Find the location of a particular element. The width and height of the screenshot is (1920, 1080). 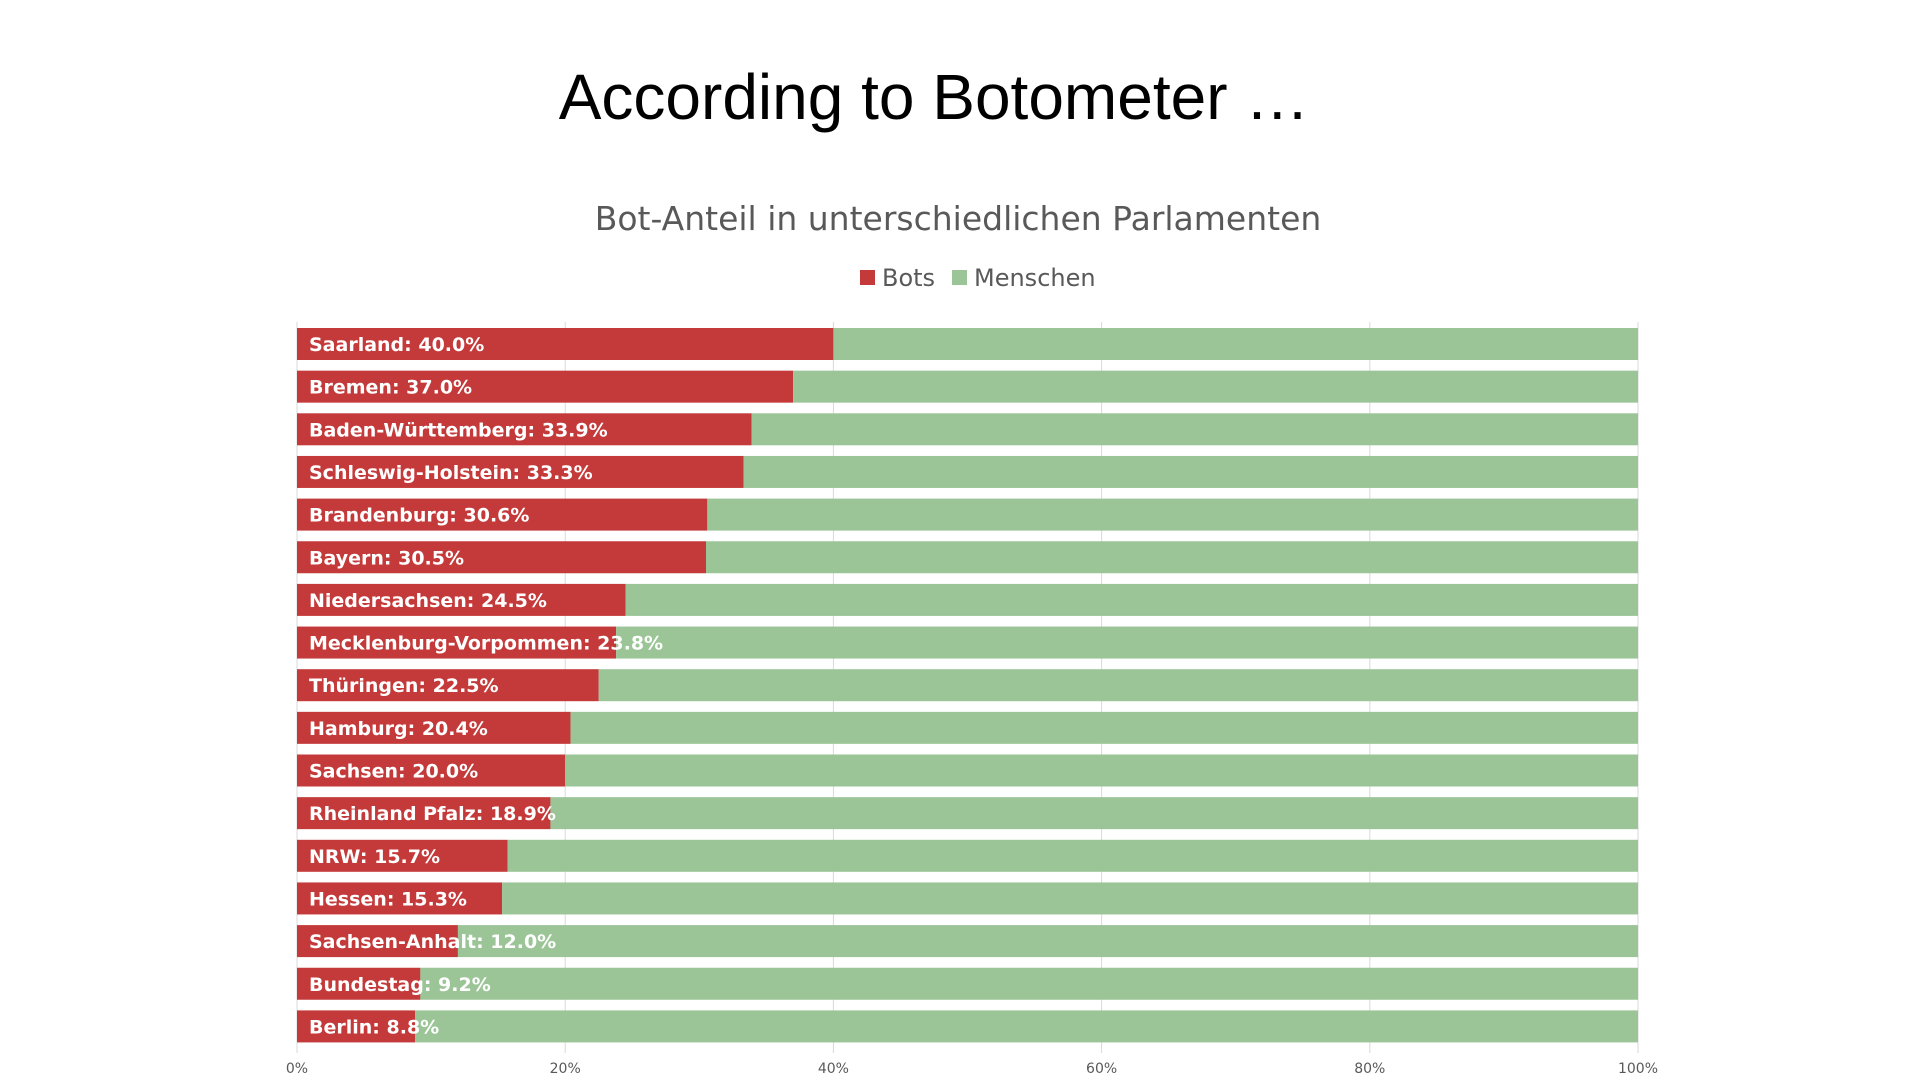

data-label: Bremen: 37.0% is located at coordinates (390, 388).